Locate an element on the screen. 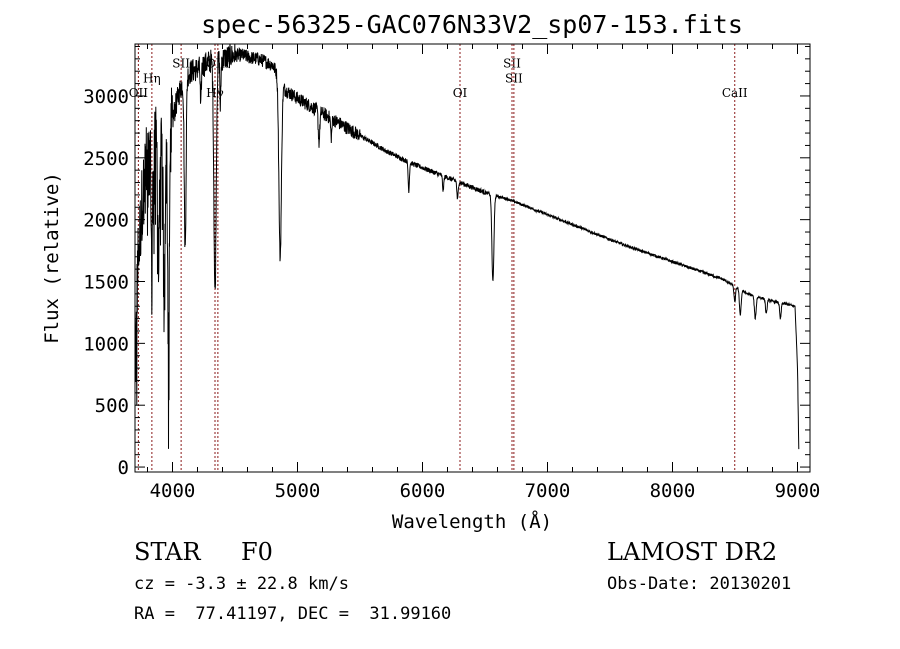  y-axis-label: Flux (relative) is located at coordinates (52, 258).